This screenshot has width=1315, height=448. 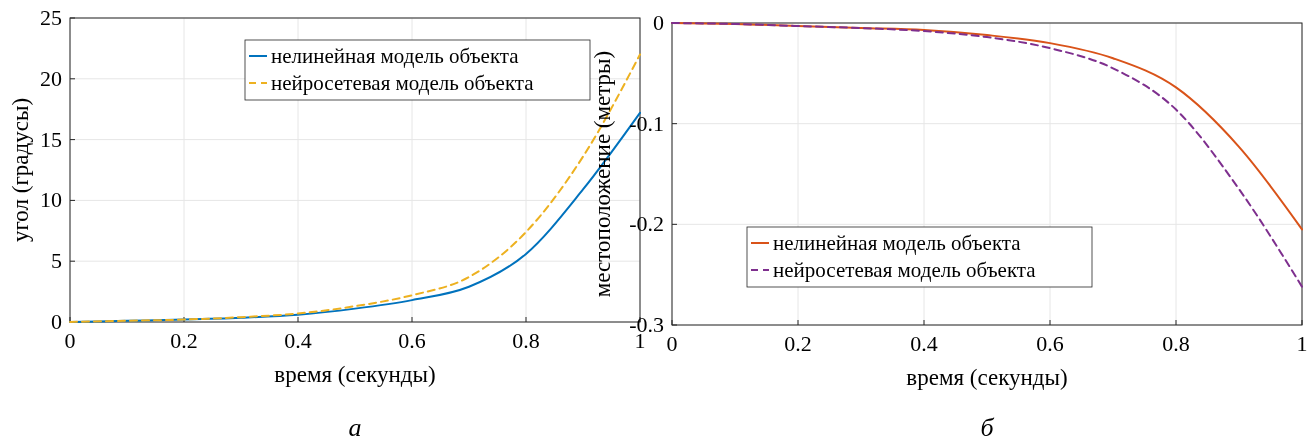 I want to click on y-axis-title: угол (градусы), so click(x=20, y=170).